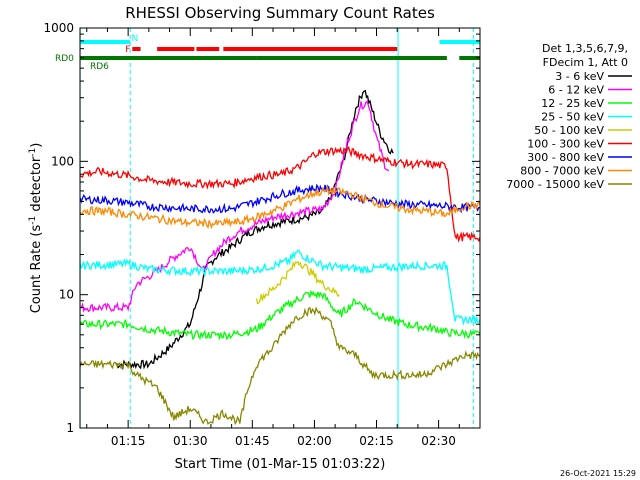 Image resolution: width=640 pixels, height=480 pixels. What do you see at coordinates (376, 441) in the screenshot?
I see `x-tick-label: 02:15` at bounding box center [376, 441].